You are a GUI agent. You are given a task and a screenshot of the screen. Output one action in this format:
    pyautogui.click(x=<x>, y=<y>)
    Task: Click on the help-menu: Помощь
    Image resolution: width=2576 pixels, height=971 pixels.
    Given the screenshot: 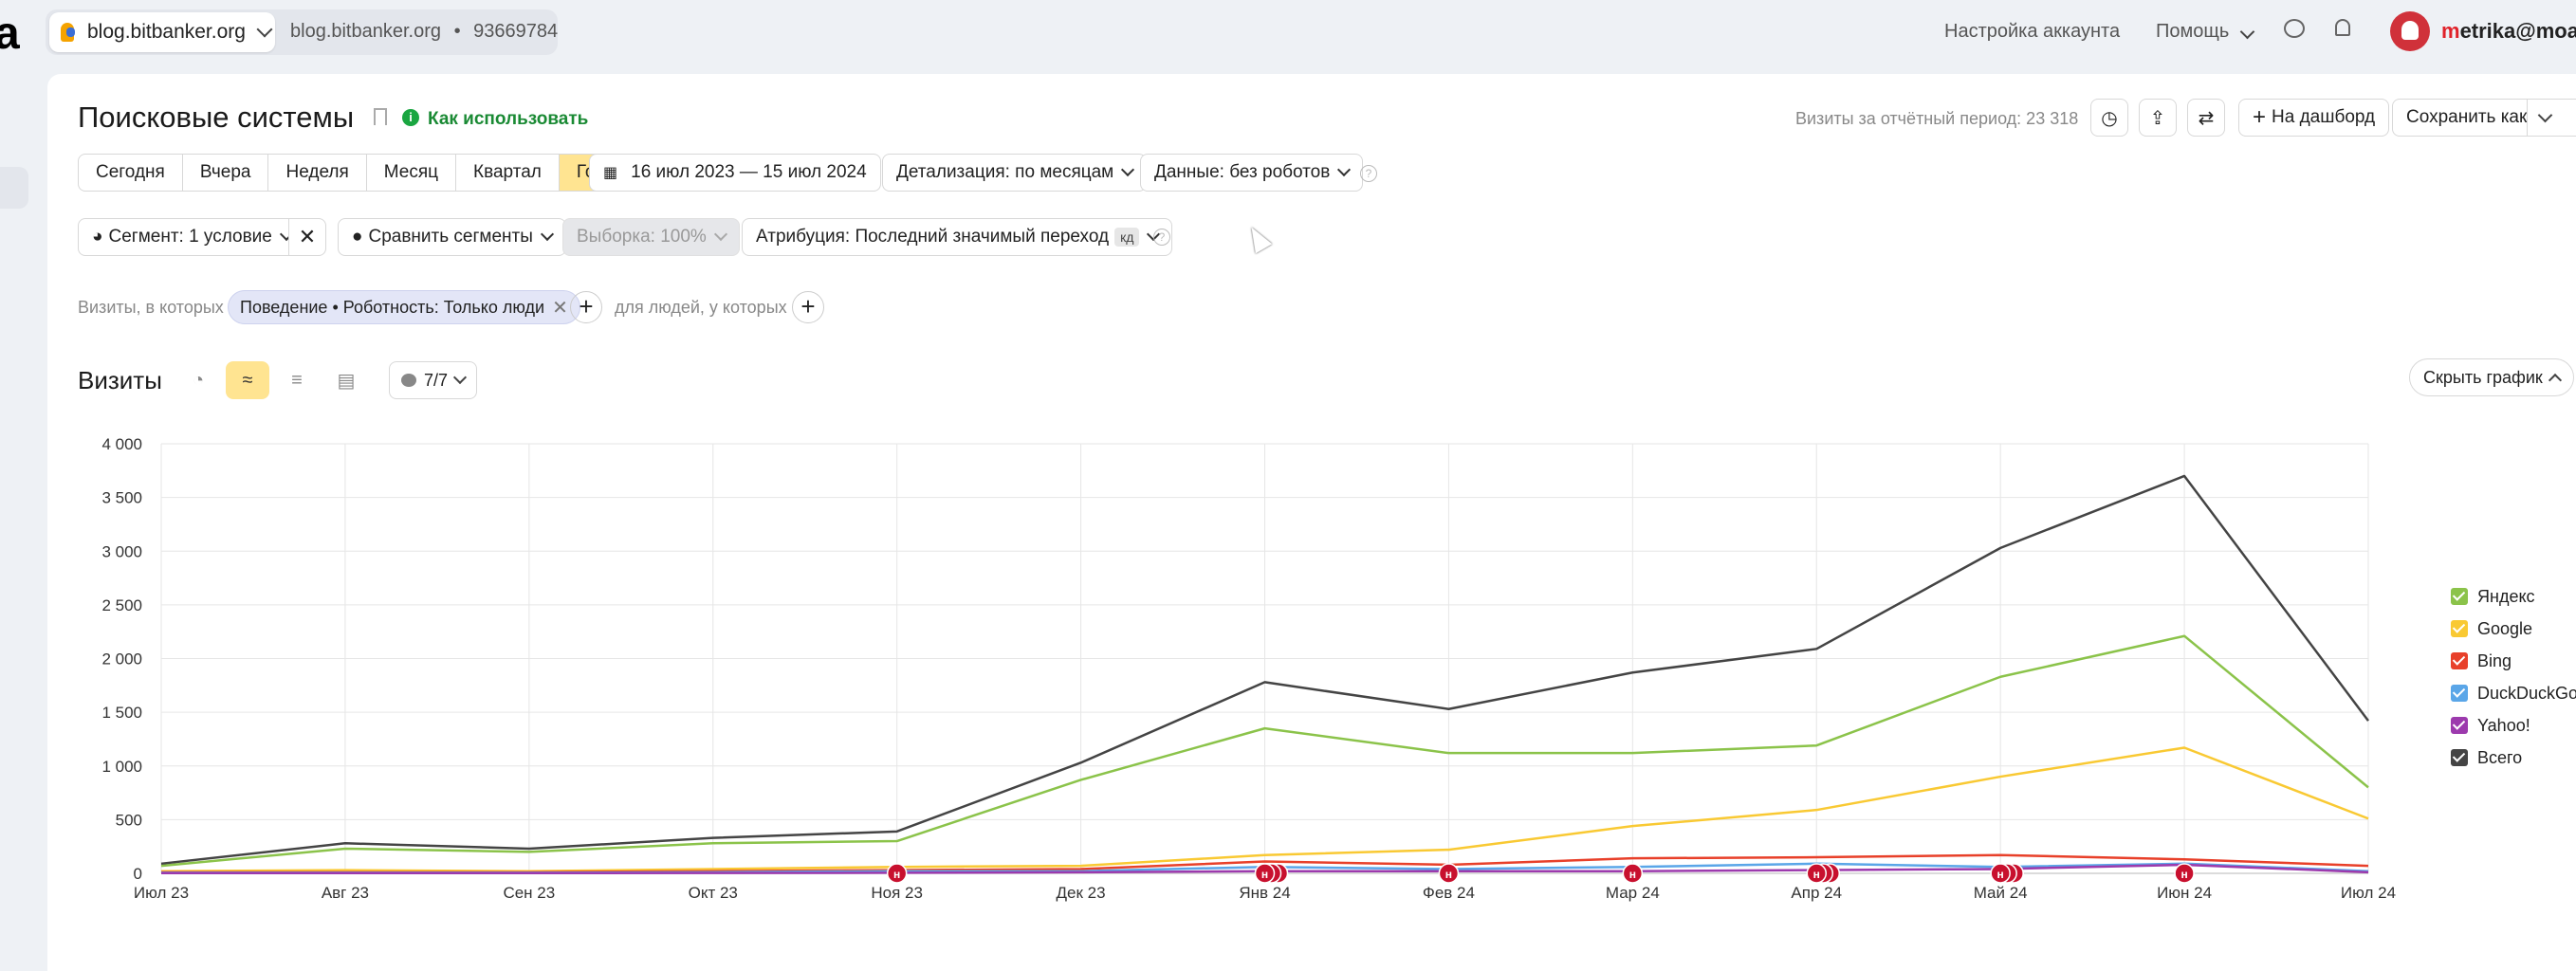 What is the action you would take?
    pyautogui.click(x=2205, y=32)
    